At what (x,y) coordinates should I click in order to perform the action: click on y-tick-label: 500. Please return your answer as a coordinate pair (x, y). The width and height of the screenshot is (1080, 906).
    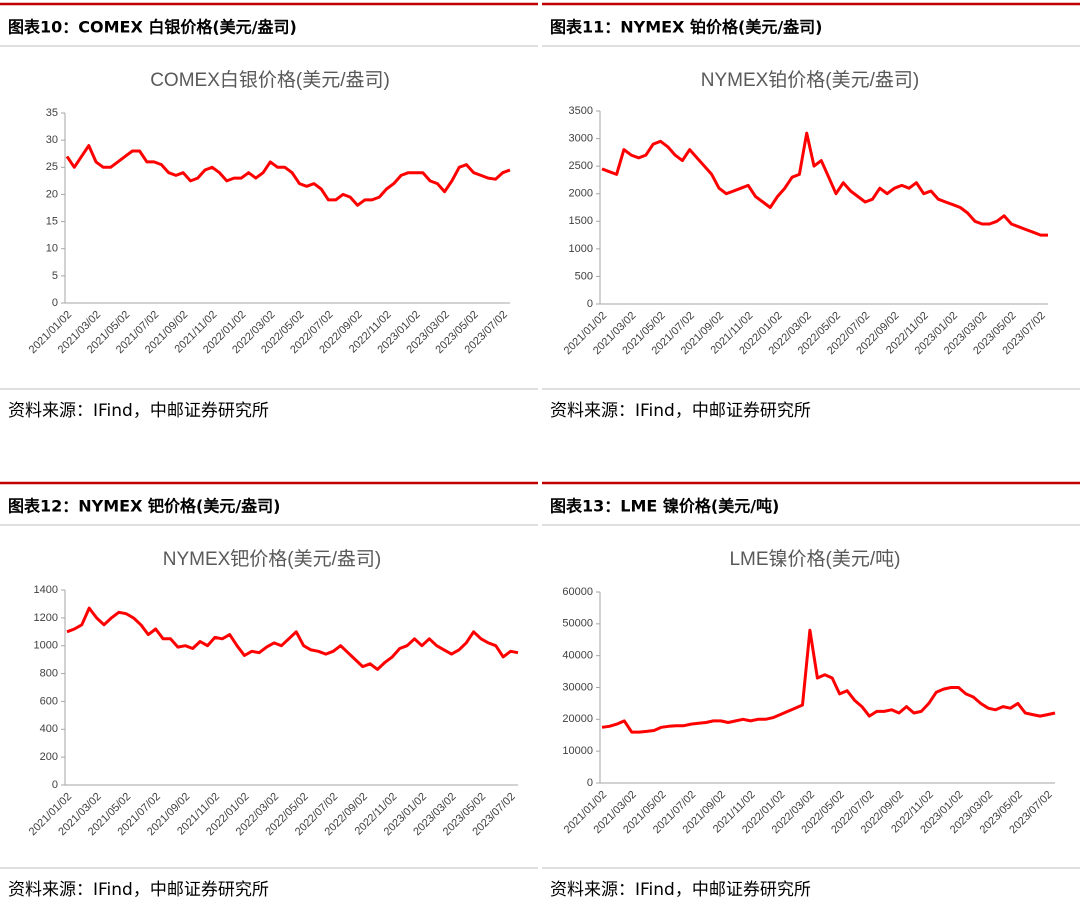
    Looking at the image, I should click on (584, 276).